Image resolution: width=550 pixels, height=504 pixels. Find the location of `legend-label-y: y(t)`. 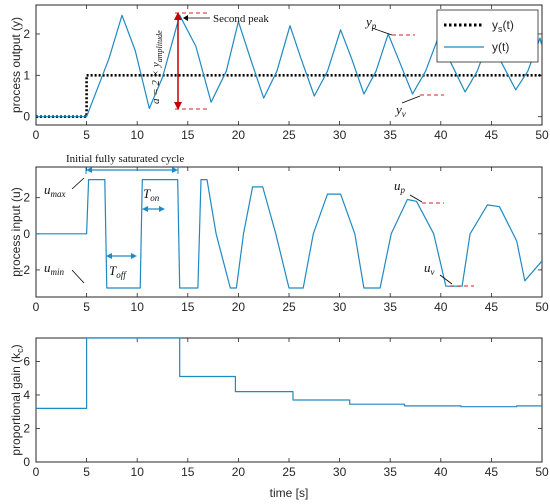

legend-label-y: y(t) is located at coordinates (500, 47).